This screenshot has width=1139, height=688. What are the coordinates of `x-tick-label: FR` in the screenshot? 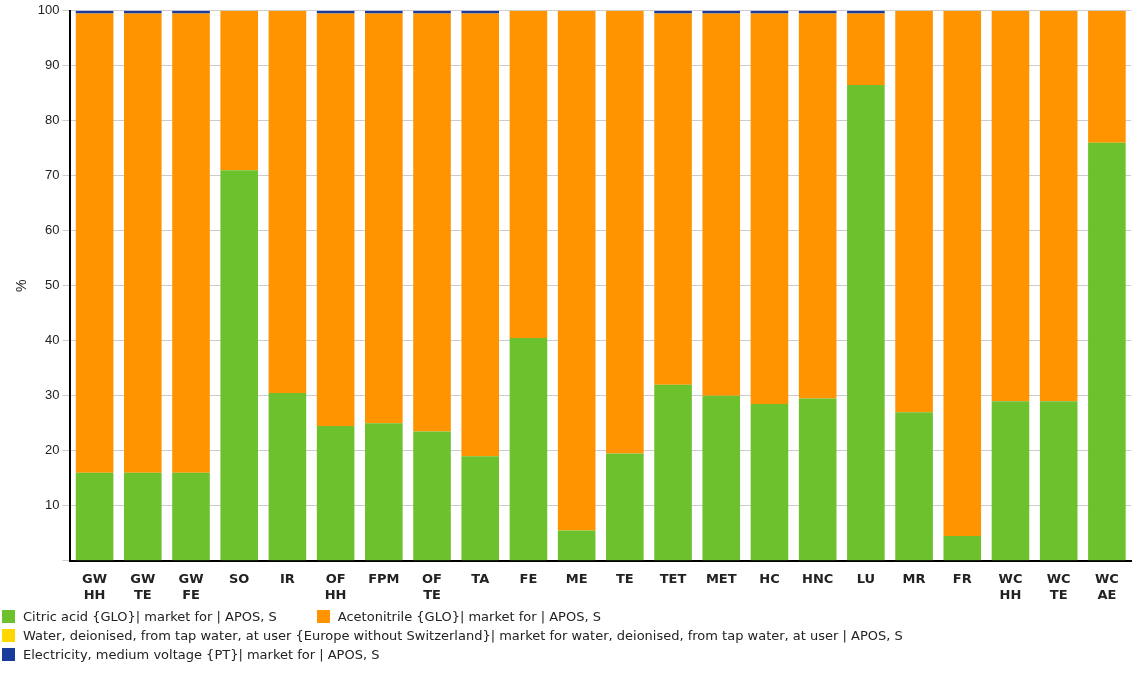 It's located at (962, 578).